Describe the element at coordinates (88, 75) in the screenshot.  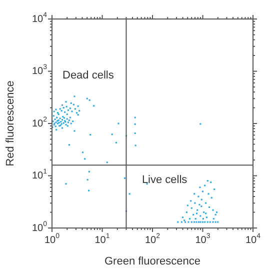
I see `annotation: Dead cells` at that location.